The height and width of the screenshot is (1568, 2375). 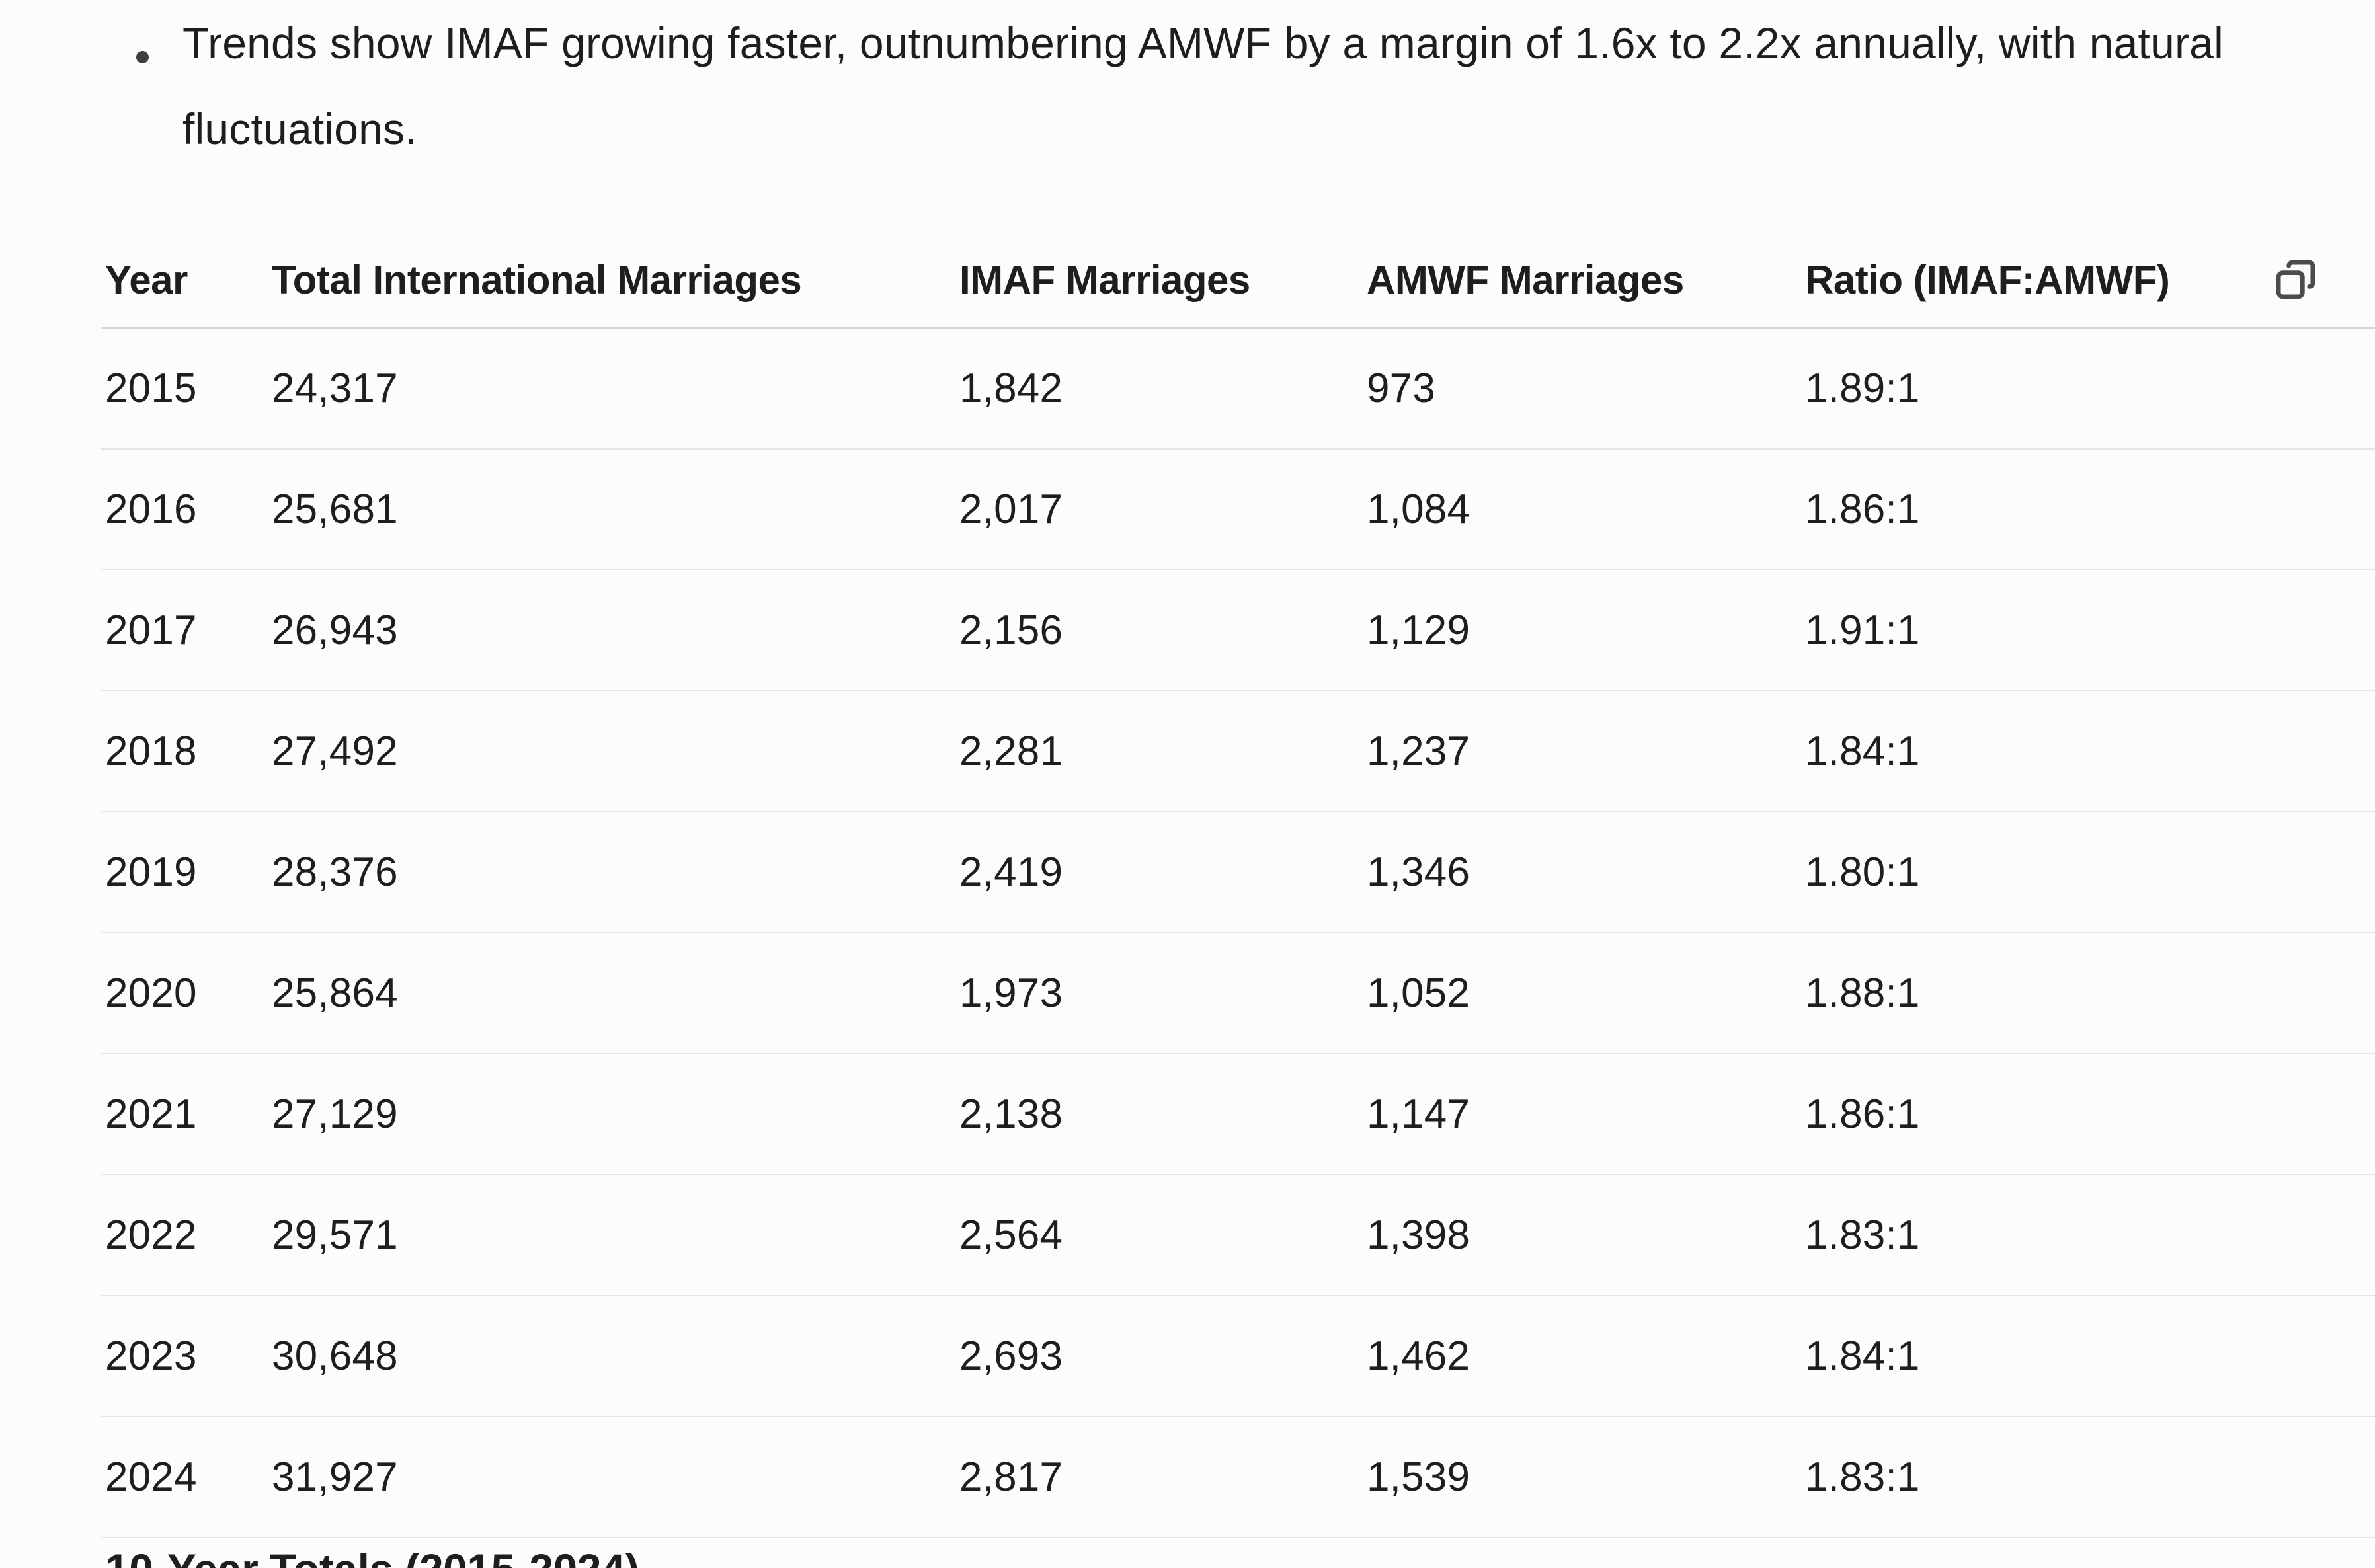 I want to click on copy-table-button, so click(x=2295, y=279).